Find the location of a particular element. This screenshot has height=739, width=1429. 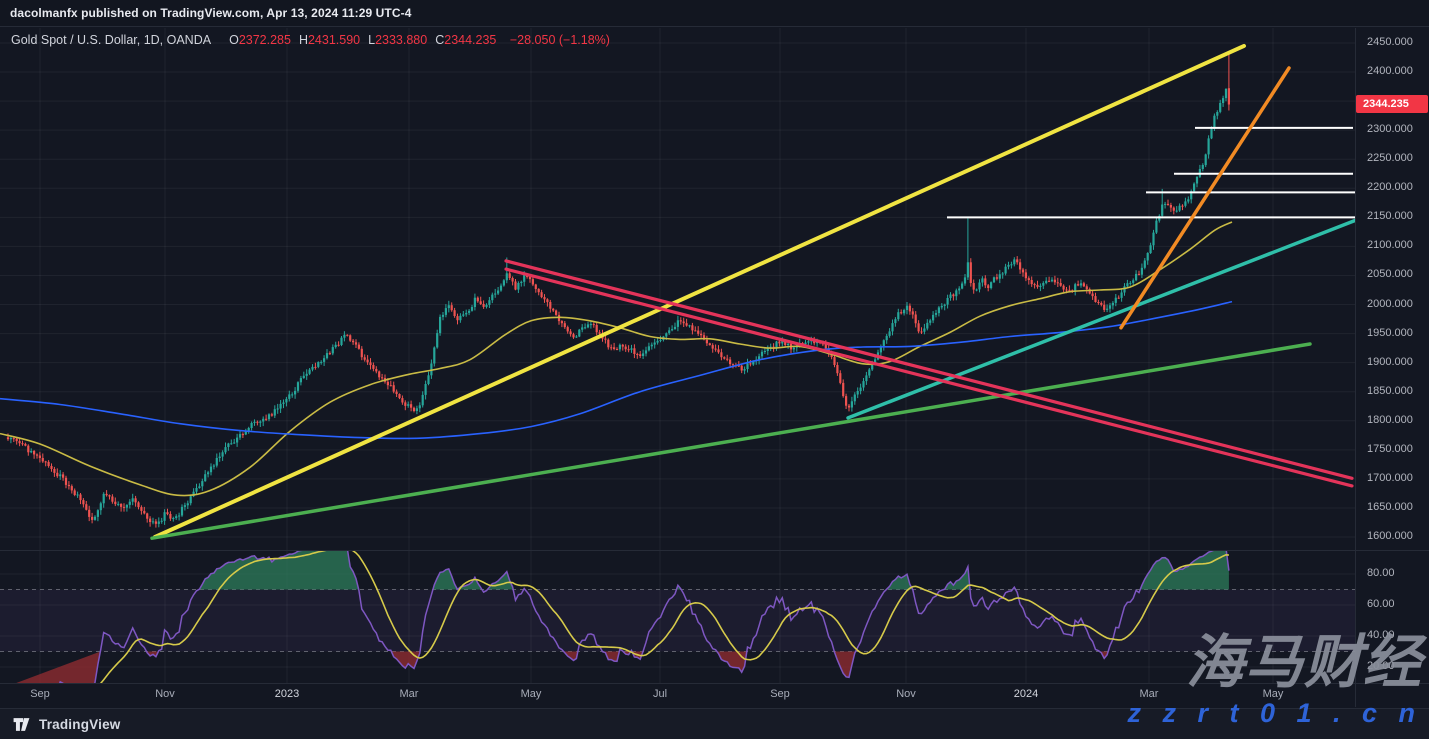

price-axis-label: 2200.000 is located at coordinates (1390, 187).